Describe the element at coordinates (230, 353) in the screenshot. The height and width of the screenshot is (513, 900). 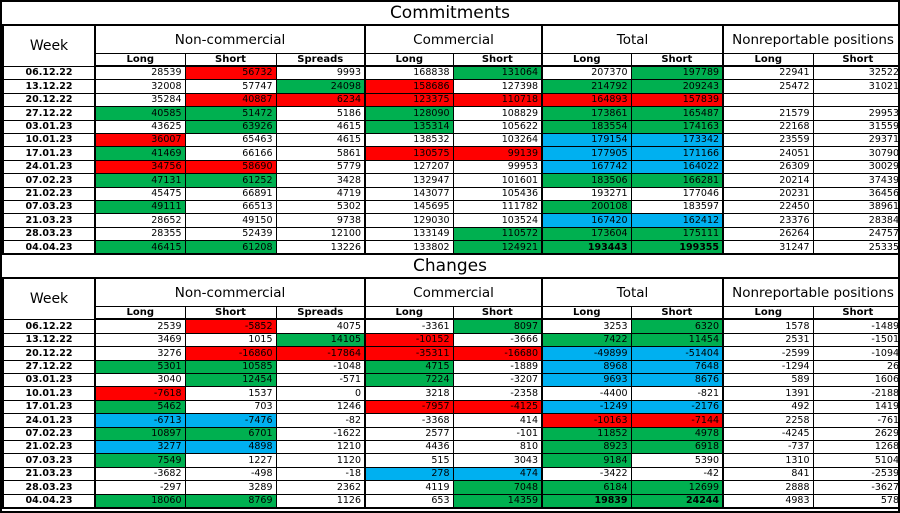
I see `data-cell: -16860` at that location.